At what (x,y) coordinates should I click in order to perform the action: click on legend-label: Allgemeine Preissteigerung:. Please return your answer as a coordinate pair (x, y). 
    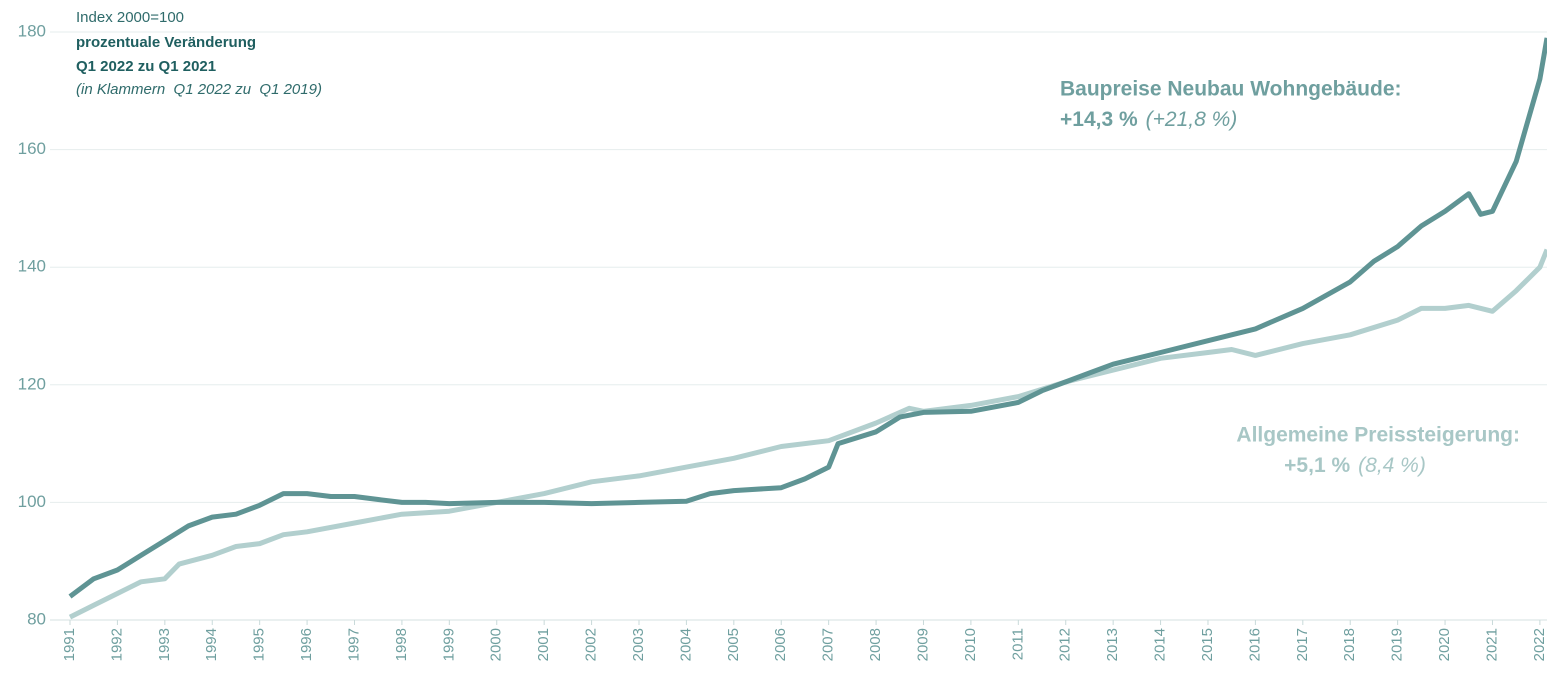
    Looking at the image, I should click on (1378, 435).